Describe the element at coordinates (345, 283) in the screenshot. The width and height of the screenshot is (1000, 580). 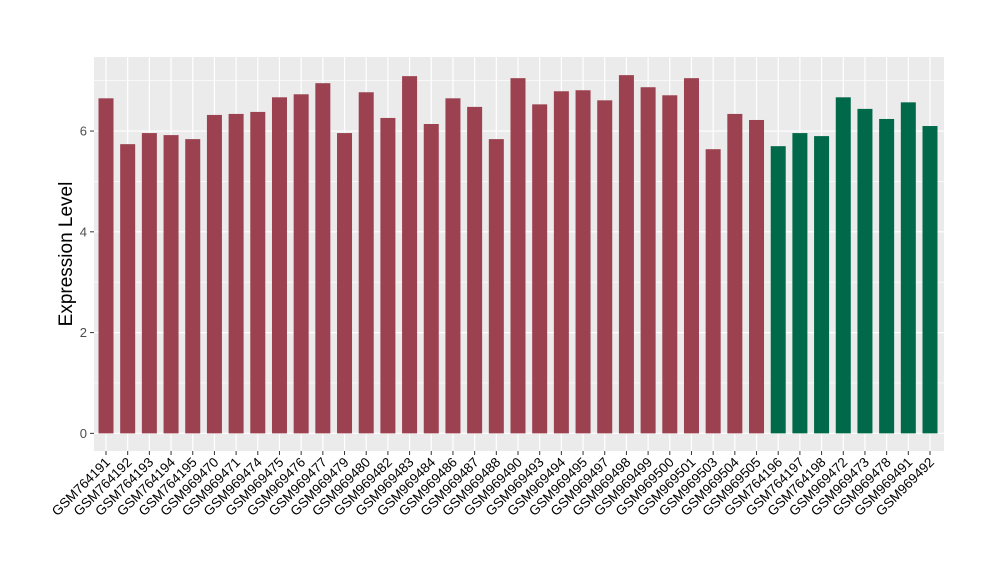
I see `bar-GSM969479` at that location.